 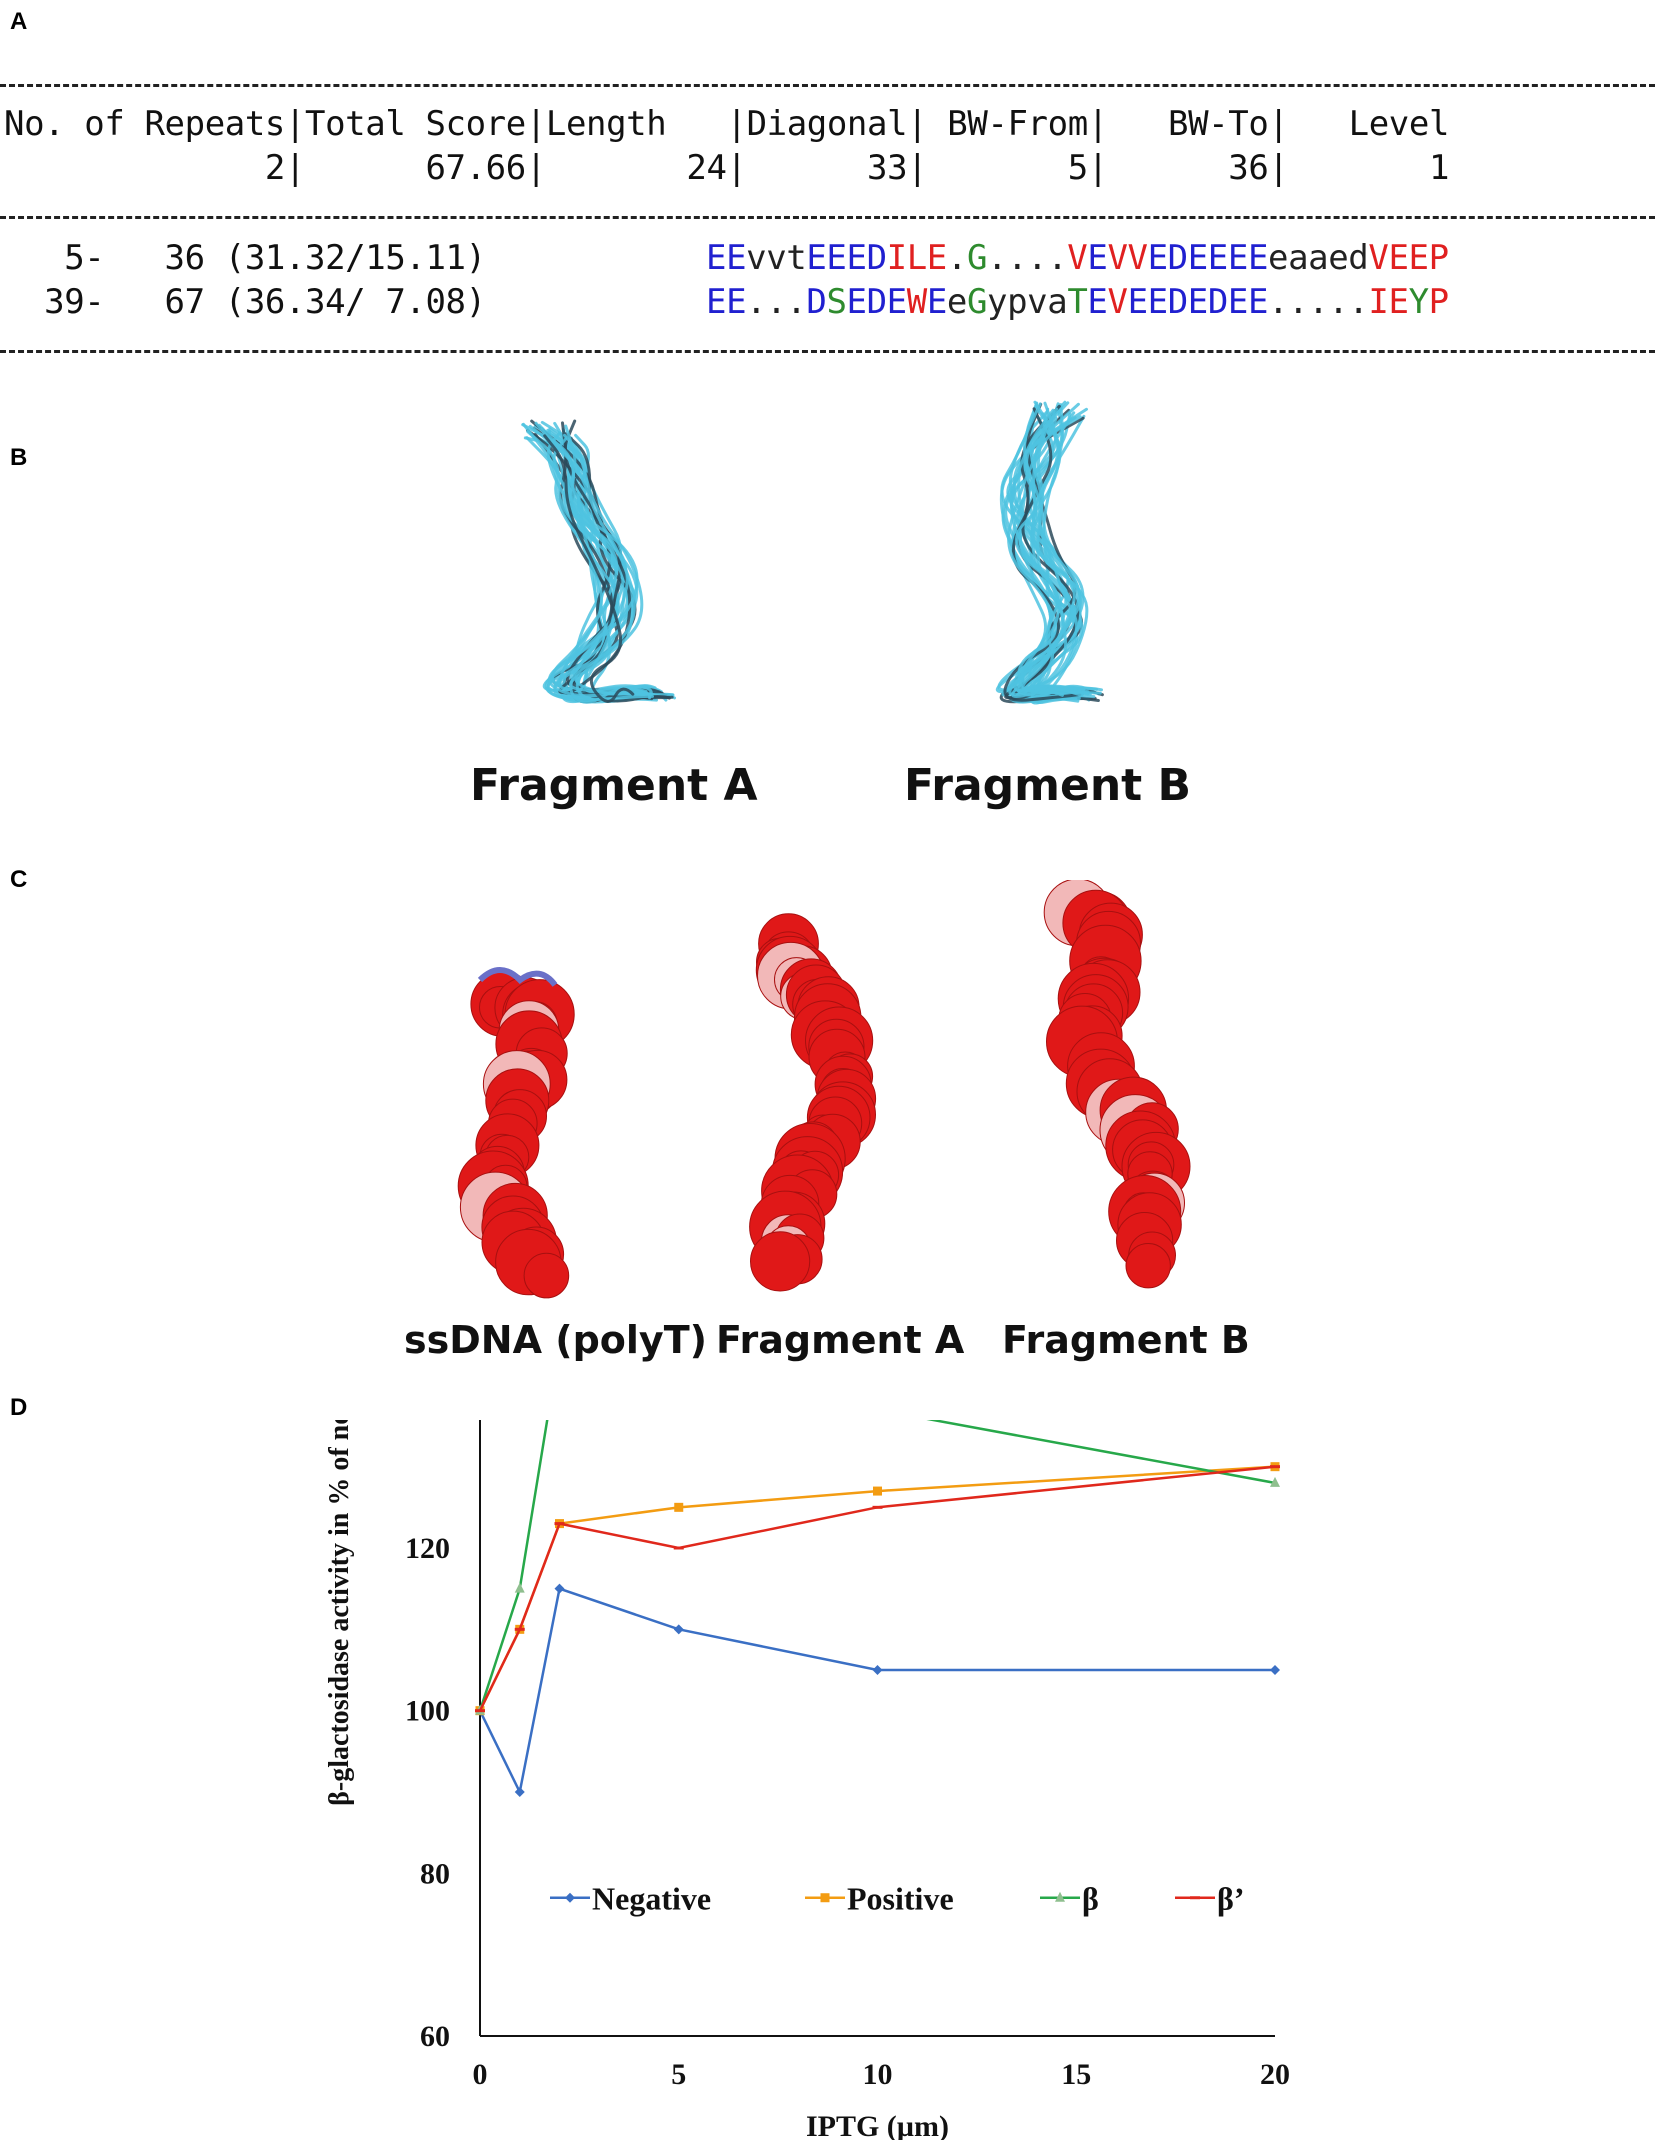 I want to click on sequence-segment: e, so click(x=956, y=302).